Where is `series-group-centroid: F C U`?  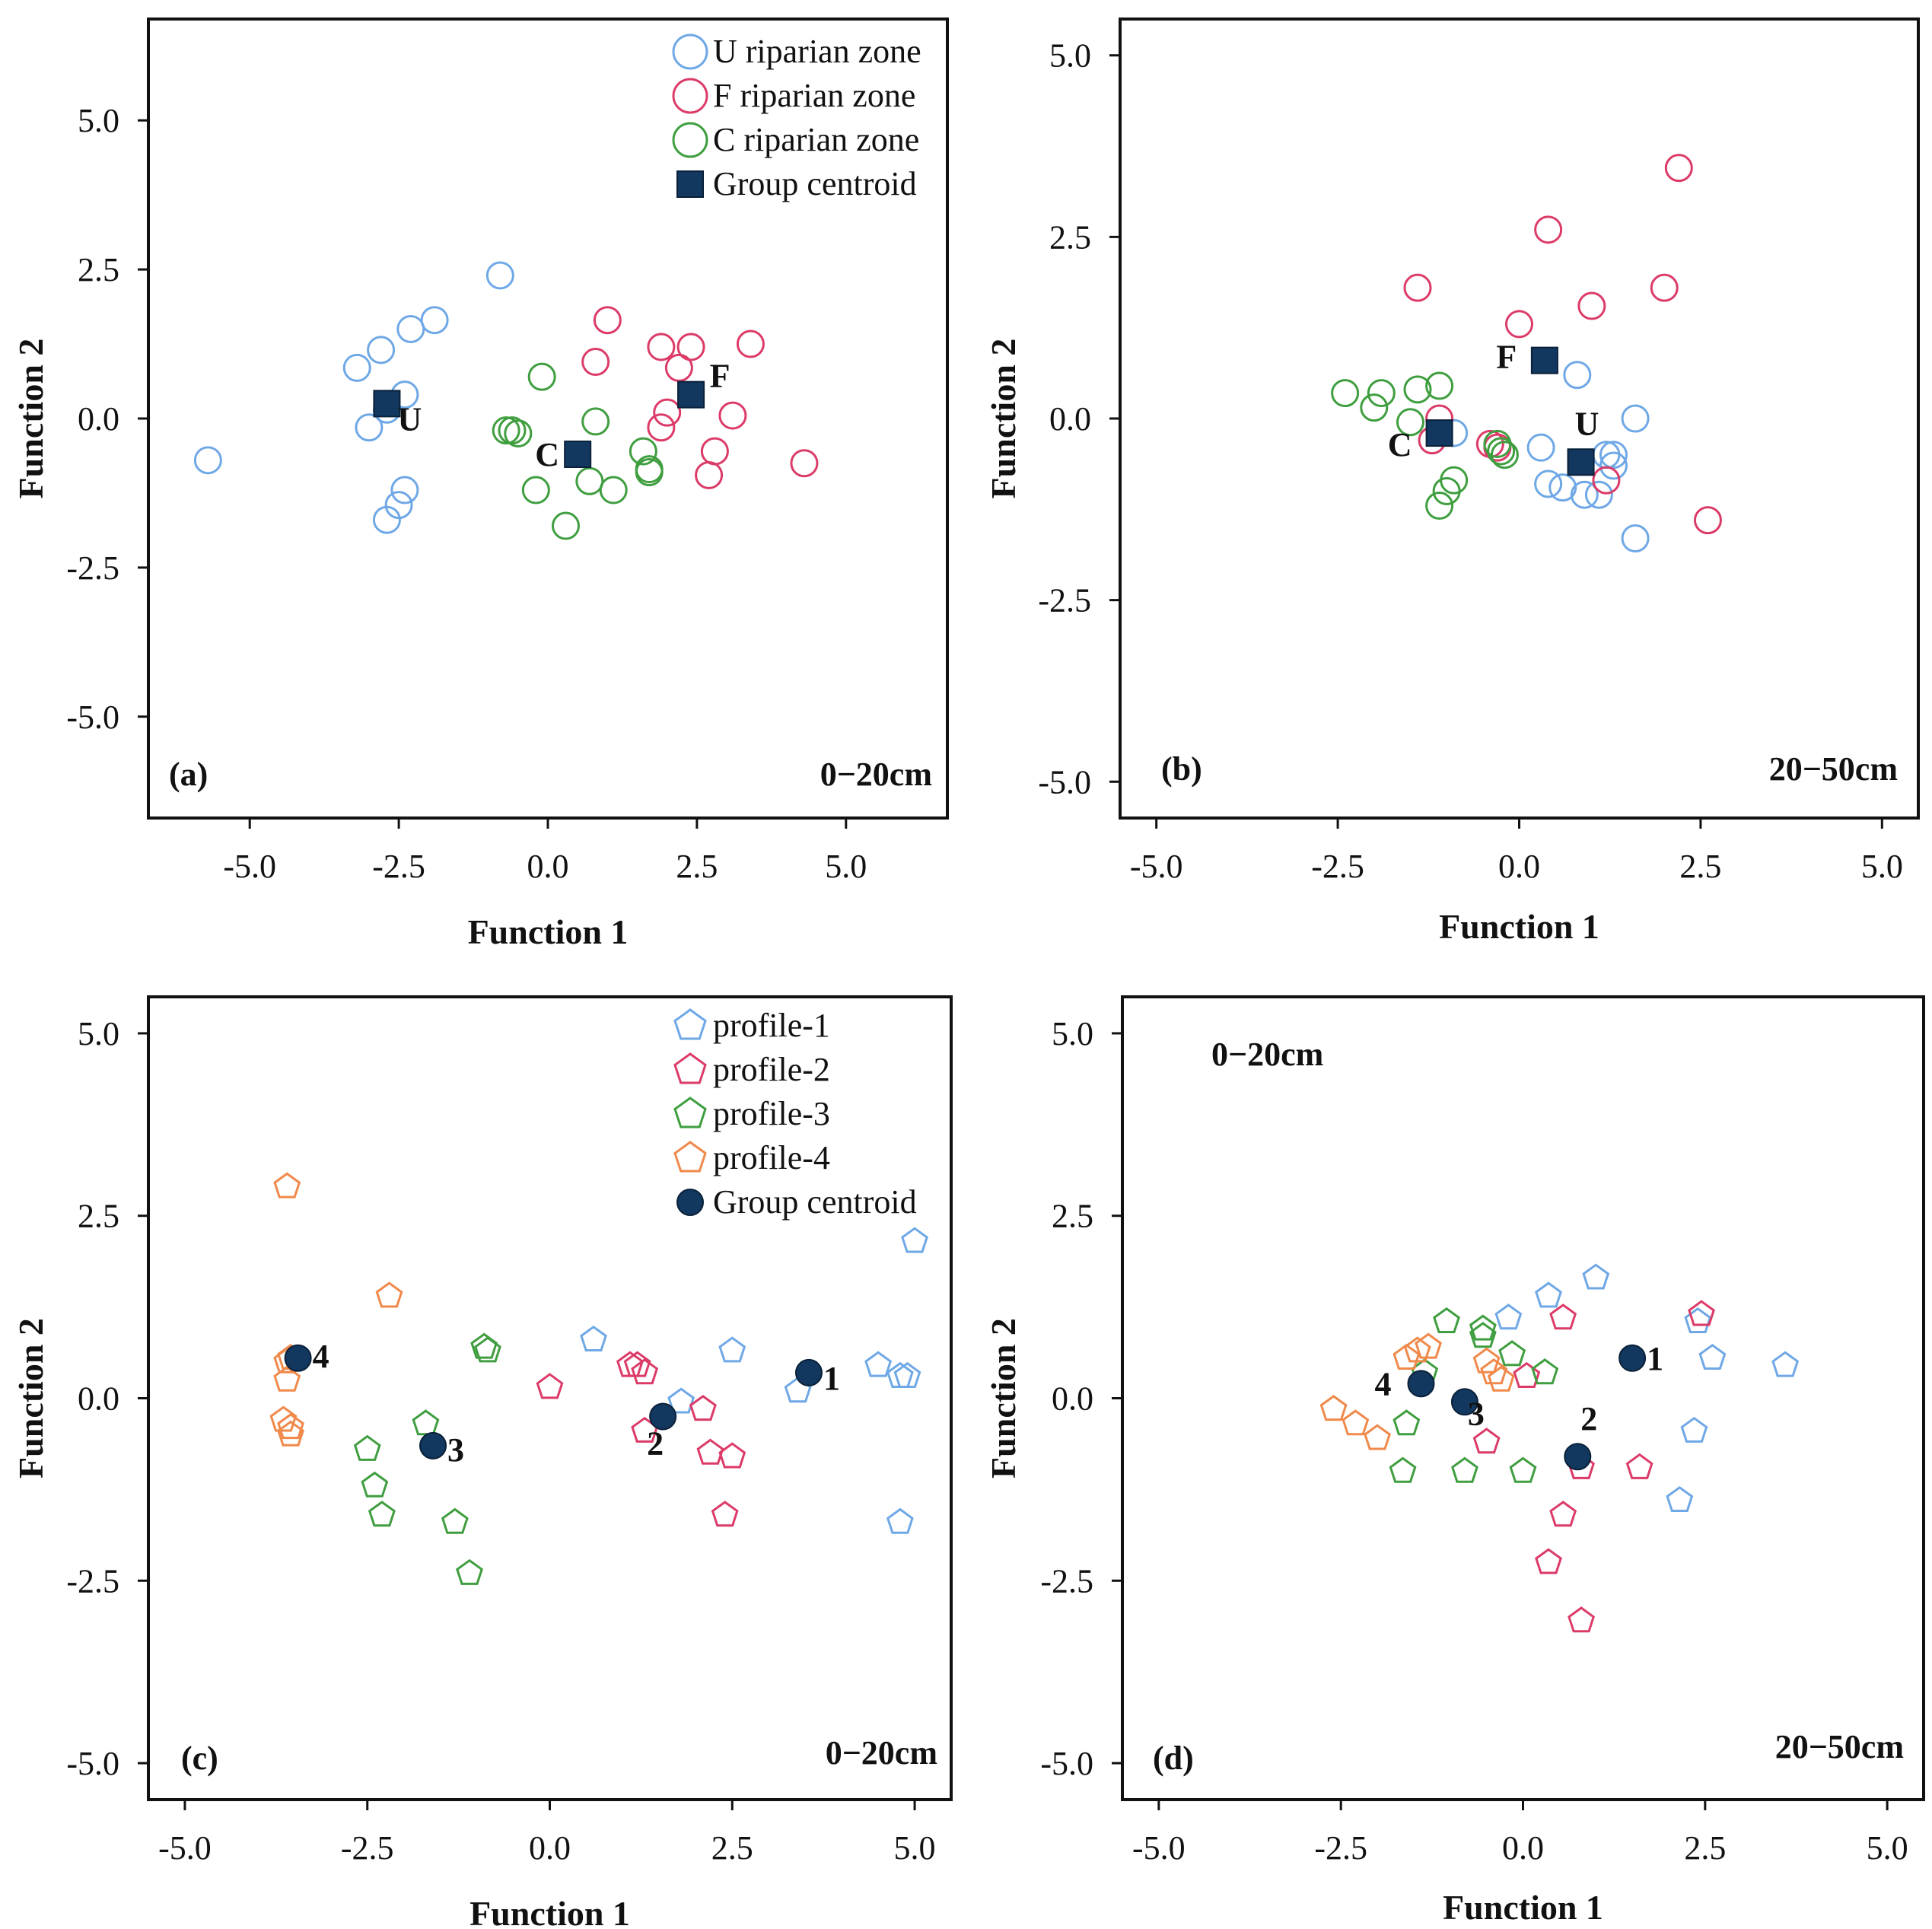 series-group-centroid: F C U is located at coordinates (1493, 407).